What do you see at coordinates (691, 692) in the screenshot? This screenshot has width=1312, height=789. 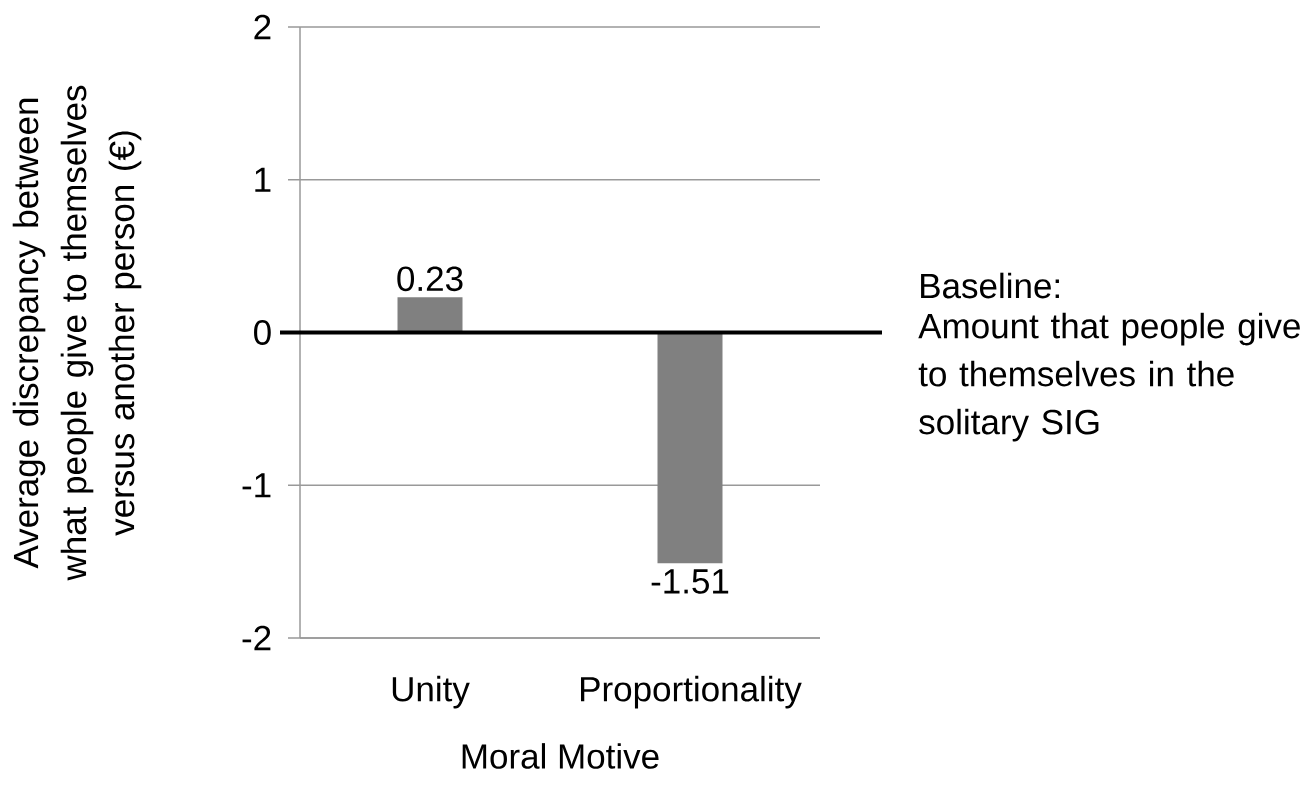 I see `x-tick-label: Proportionality` at bounding box center [691, 692].